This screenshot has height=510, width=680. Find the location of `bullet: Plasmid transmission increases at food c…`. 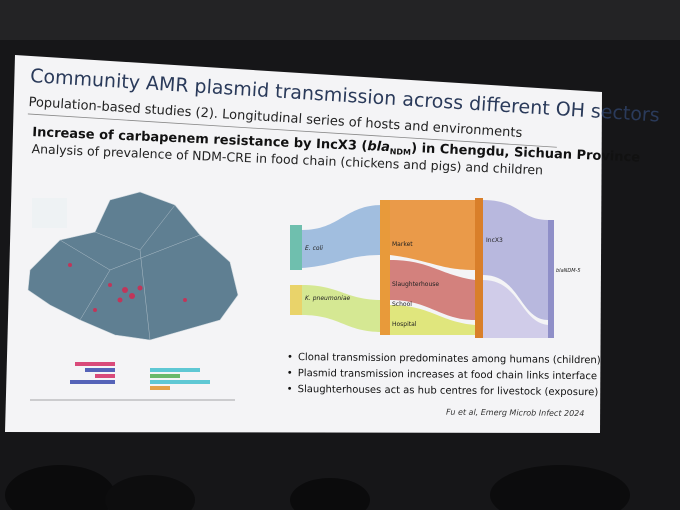

bullet: Plasmid transmission increases at food c… is located at coordinates (447, 375).